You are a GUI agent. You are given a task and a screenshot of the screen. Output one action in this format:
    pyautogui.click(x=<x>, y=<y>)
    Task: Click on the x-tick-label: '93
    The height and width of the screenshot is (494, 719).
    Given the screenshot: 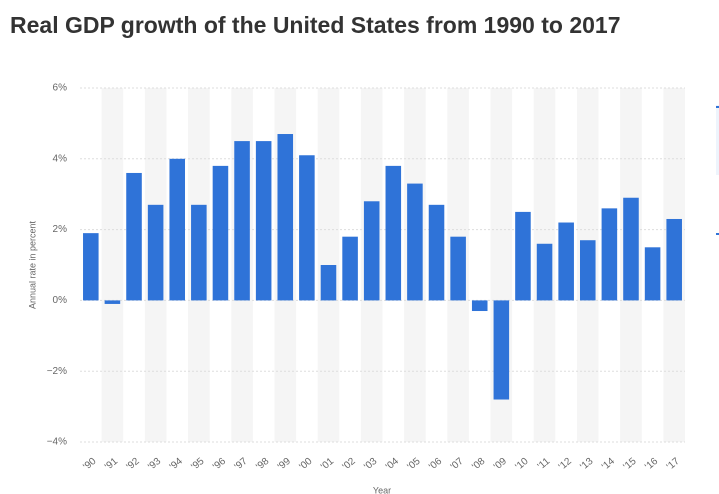 What is the action you would take?
    pyautogui.click(x=154, y=464)
    